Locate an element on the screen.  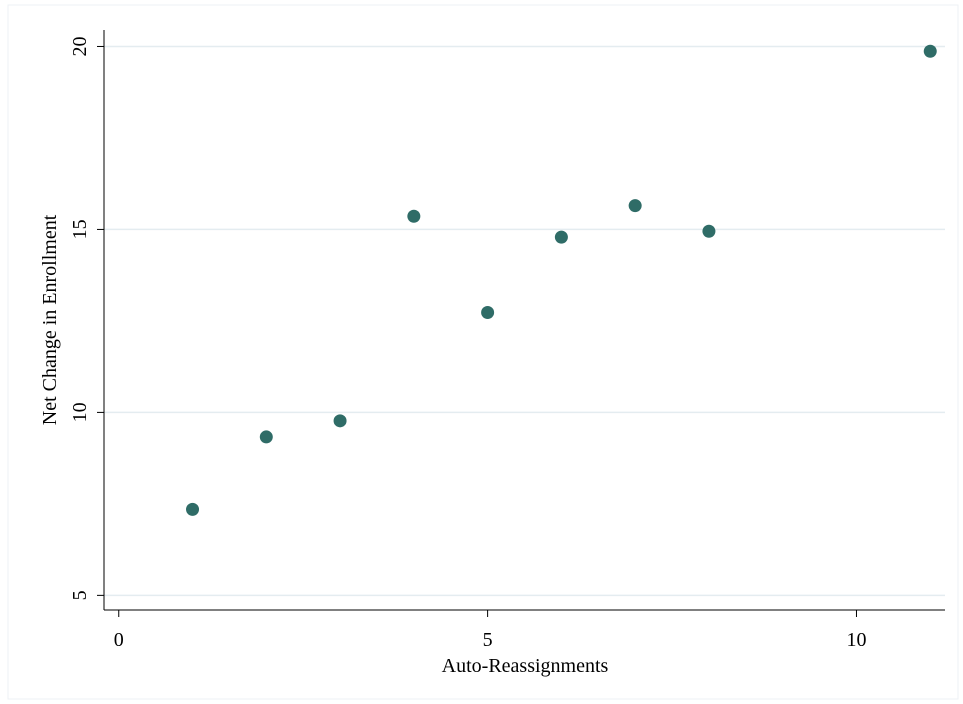
y-tick-label: 20 is located at coordinates (80, 46).